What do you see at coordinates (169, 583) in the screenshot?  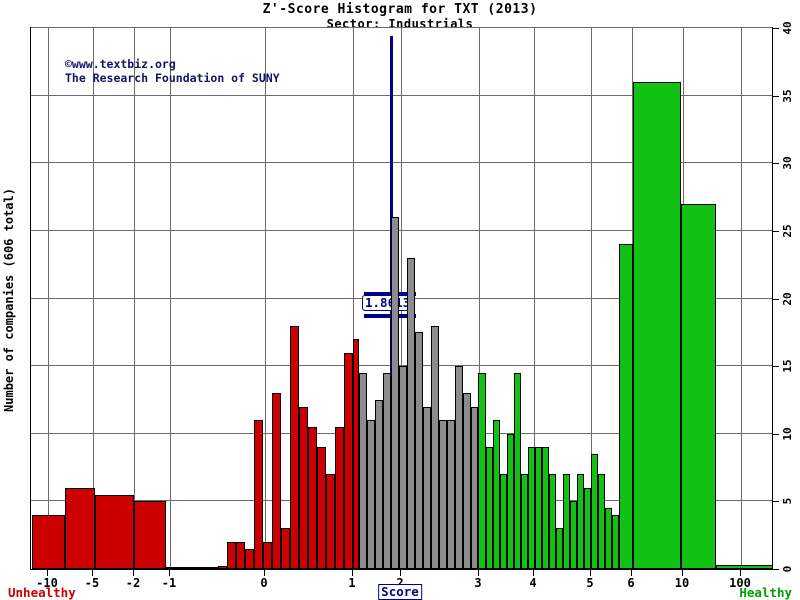 I see `x-axis-tick-label: -1` at bounding box center [169, 583].